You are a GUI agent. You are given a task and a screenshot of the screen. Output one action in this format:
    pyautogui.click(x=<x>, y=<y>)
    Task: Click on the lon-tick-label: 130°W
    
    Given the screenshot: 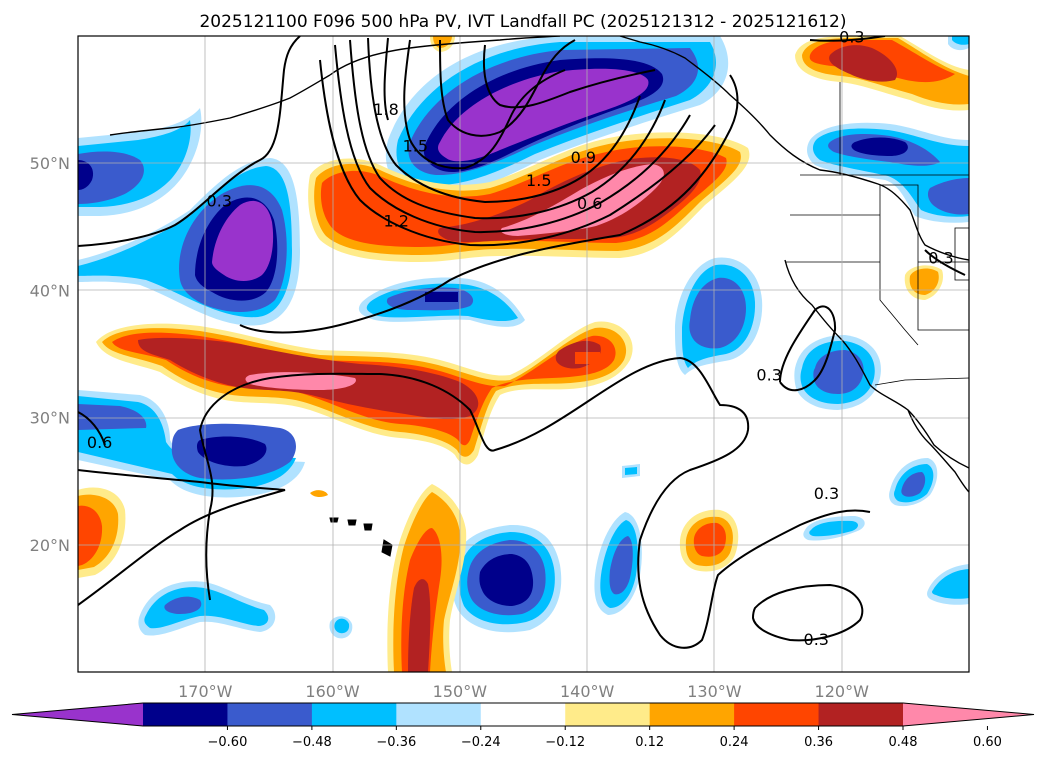 What is the action you would take?
    pyautogui.click(x=714, y=691)
    